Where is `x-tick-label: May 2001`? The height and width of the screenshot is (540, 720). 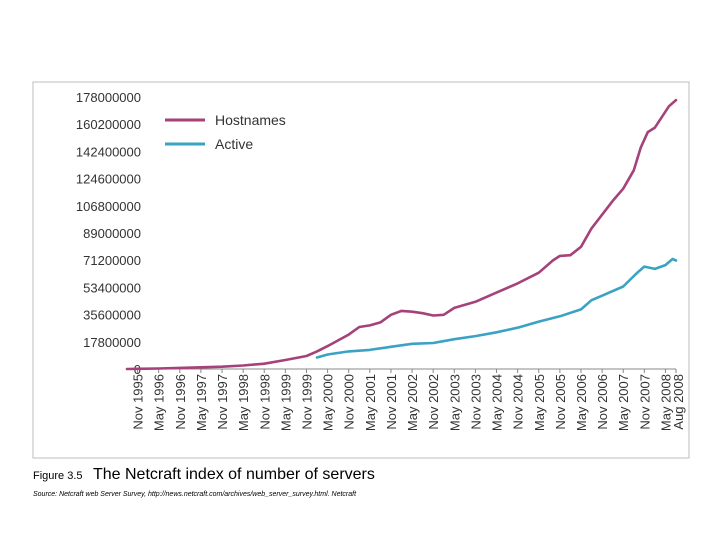
x-tick-label: May 2001 is located at coordinates (370, 402).